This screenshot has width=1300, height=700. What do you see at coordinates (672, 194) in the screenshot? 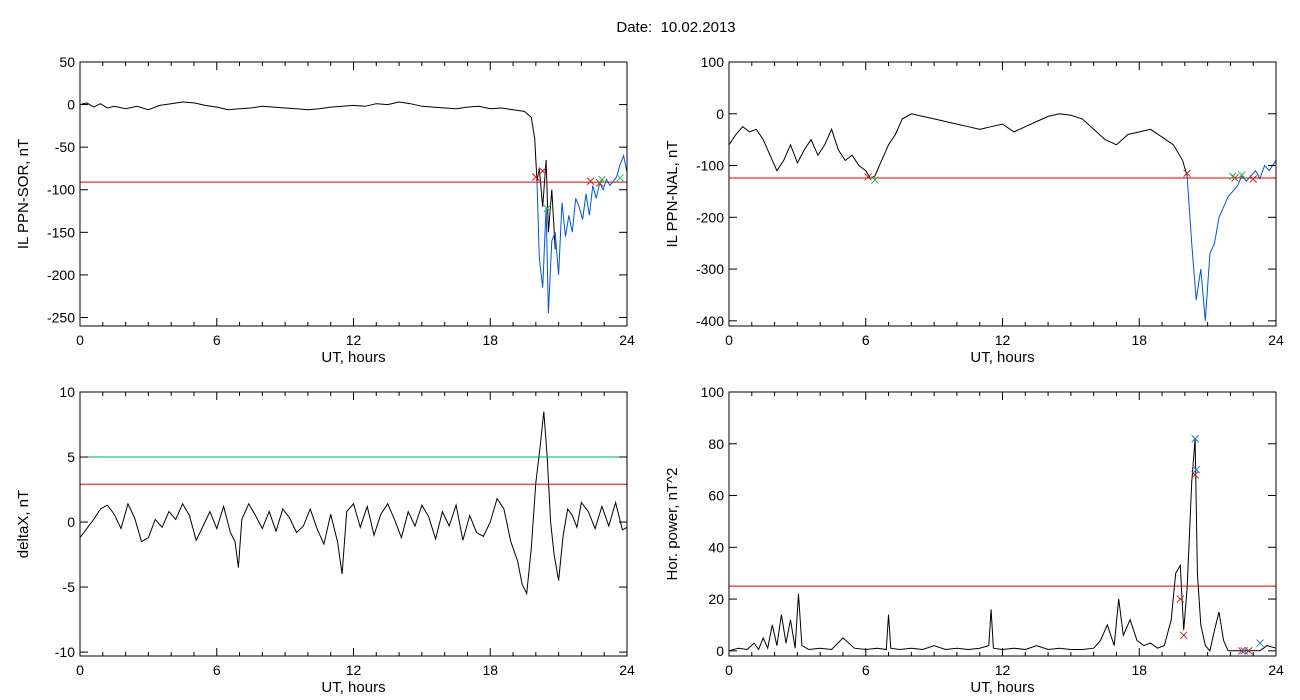
I see `y-axis-label: IL PPN-NAL, nT` at bounding box center [672, 194].